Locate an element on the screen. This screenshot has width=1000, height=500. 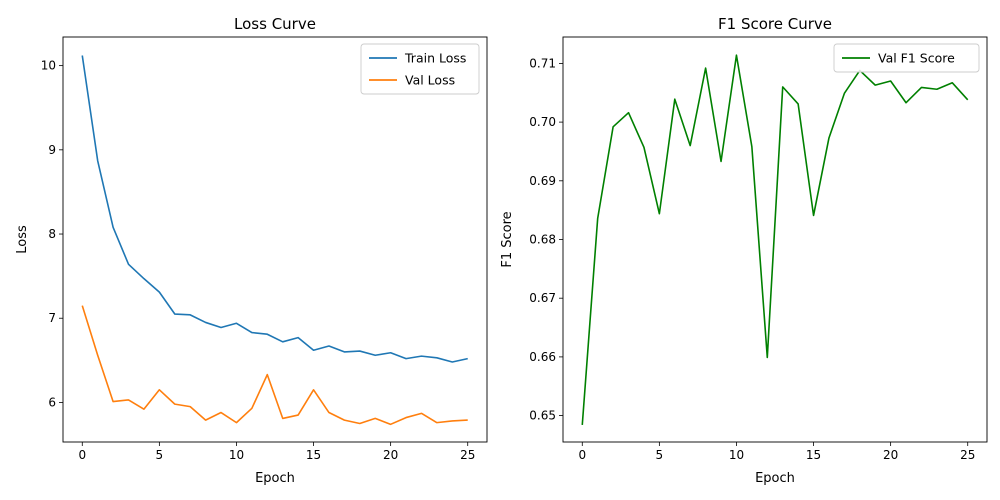
y-tick-label: 7 is located at coordinates (52, 318).